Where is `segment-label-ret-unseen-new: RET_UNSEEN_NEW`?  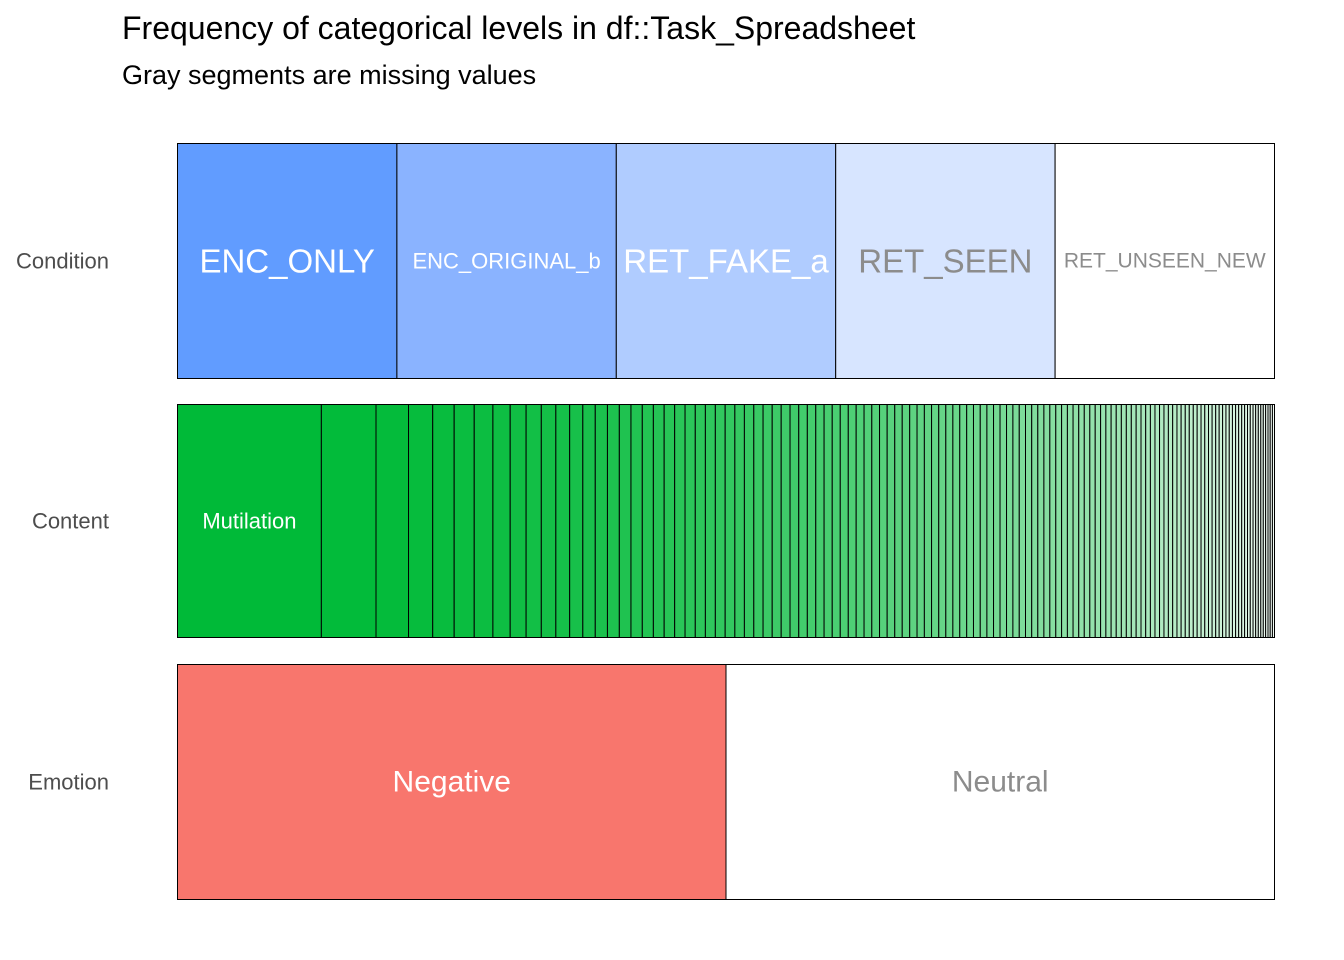
segment-label-ret-unseen-new: RET_UNSEEN_NEW is located at coordinates (1165, 261).